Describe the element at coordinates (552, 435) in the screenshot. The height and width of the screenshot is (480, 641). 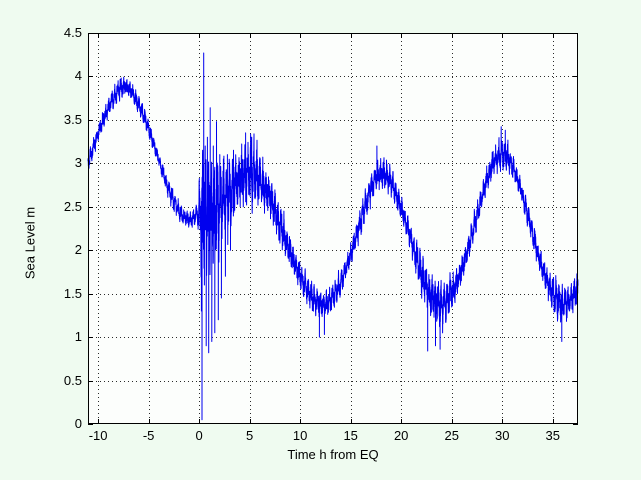
I see `x-tick-label-35: 35` at that location.